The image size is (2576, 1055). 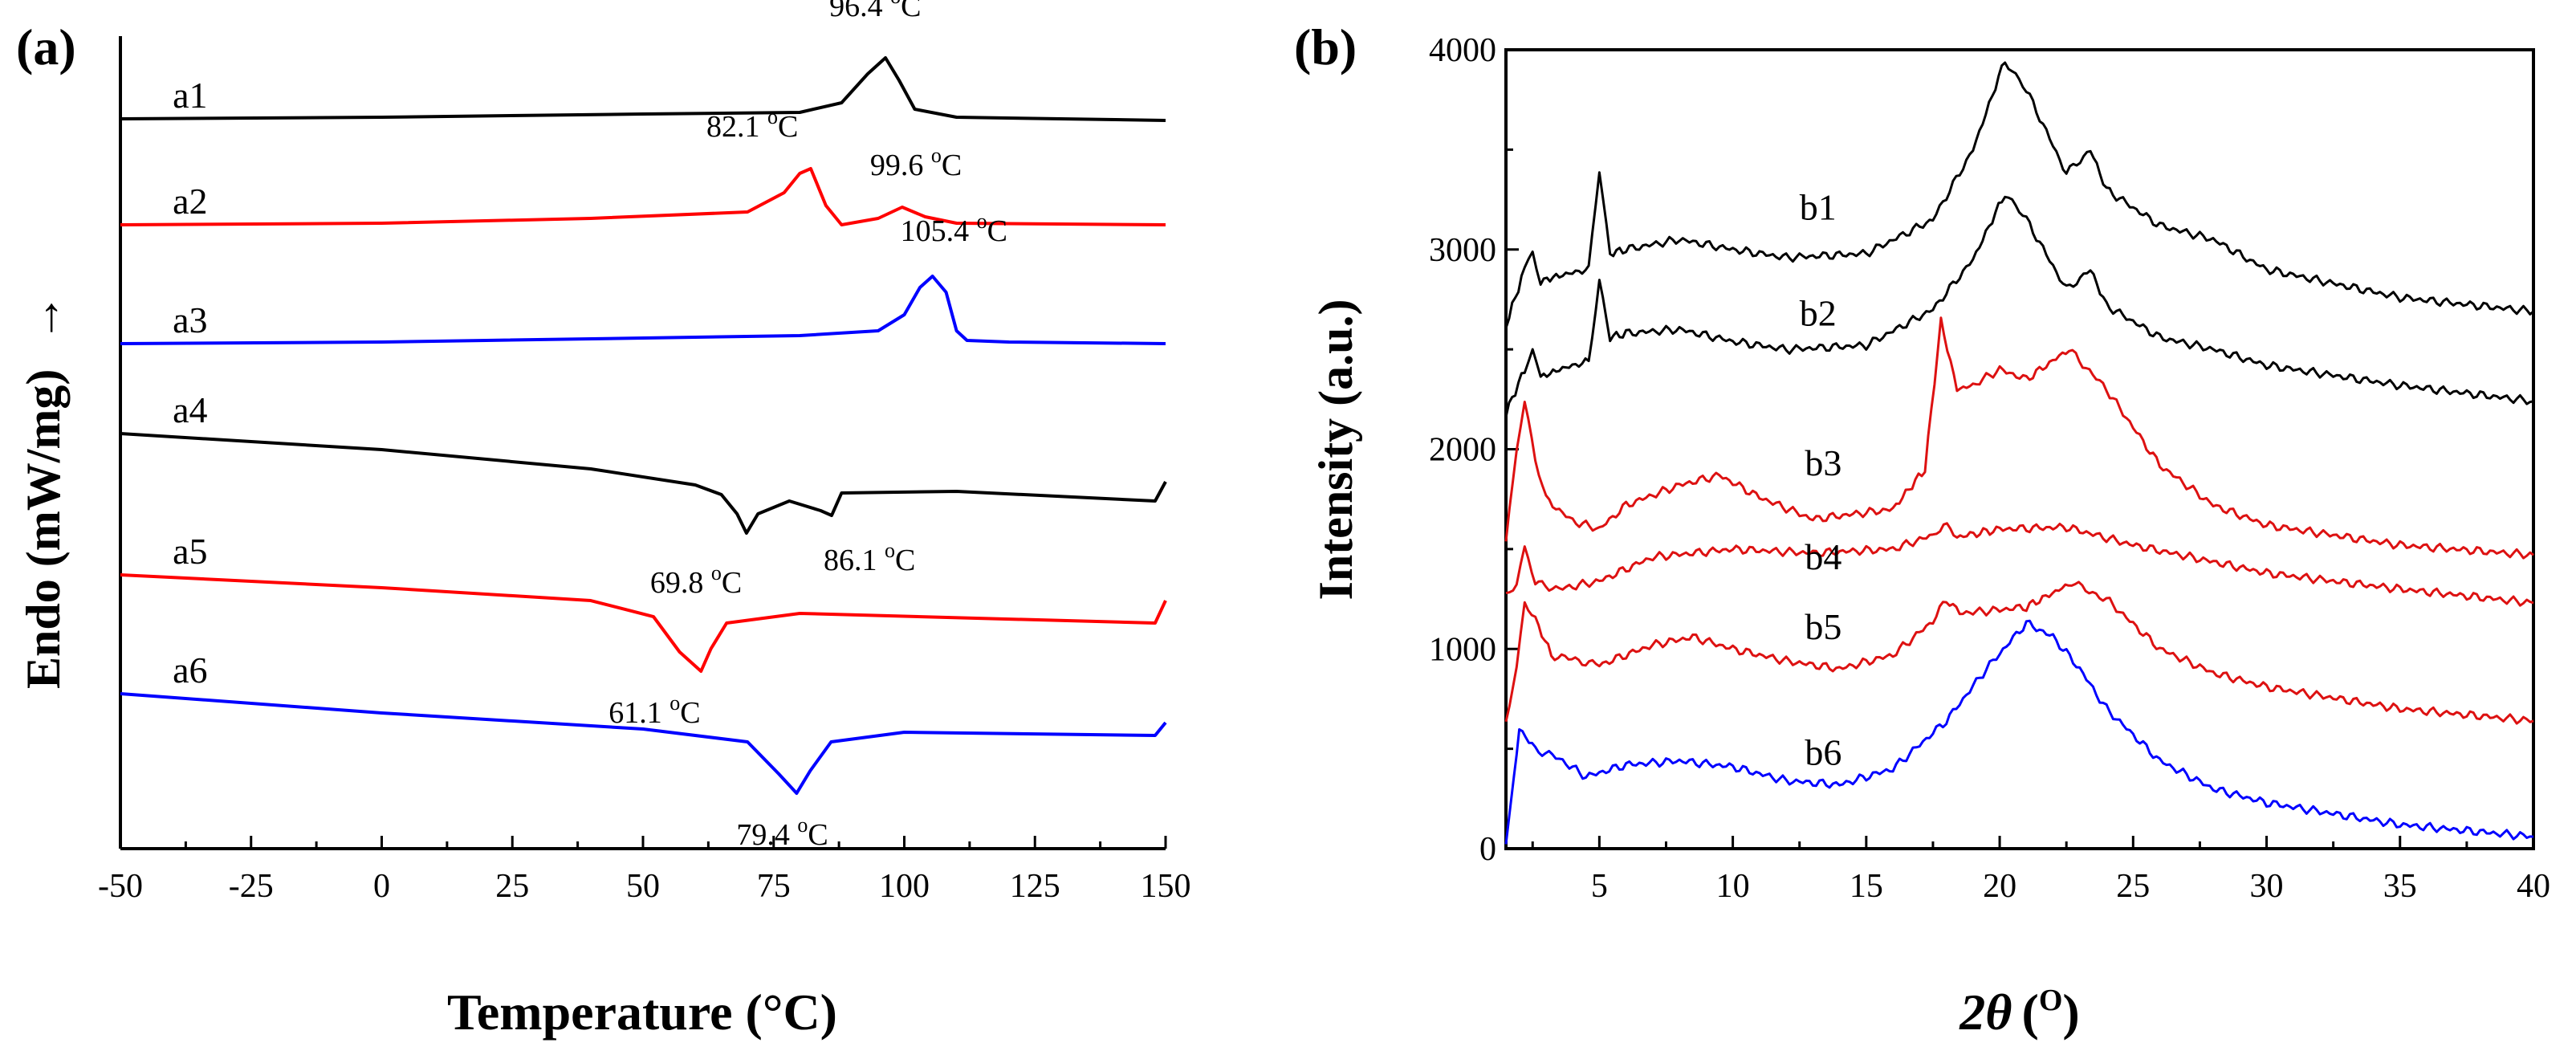 I want to click on panel-a-y-title: Endo (mW/mg), so click(x=43, y=529).